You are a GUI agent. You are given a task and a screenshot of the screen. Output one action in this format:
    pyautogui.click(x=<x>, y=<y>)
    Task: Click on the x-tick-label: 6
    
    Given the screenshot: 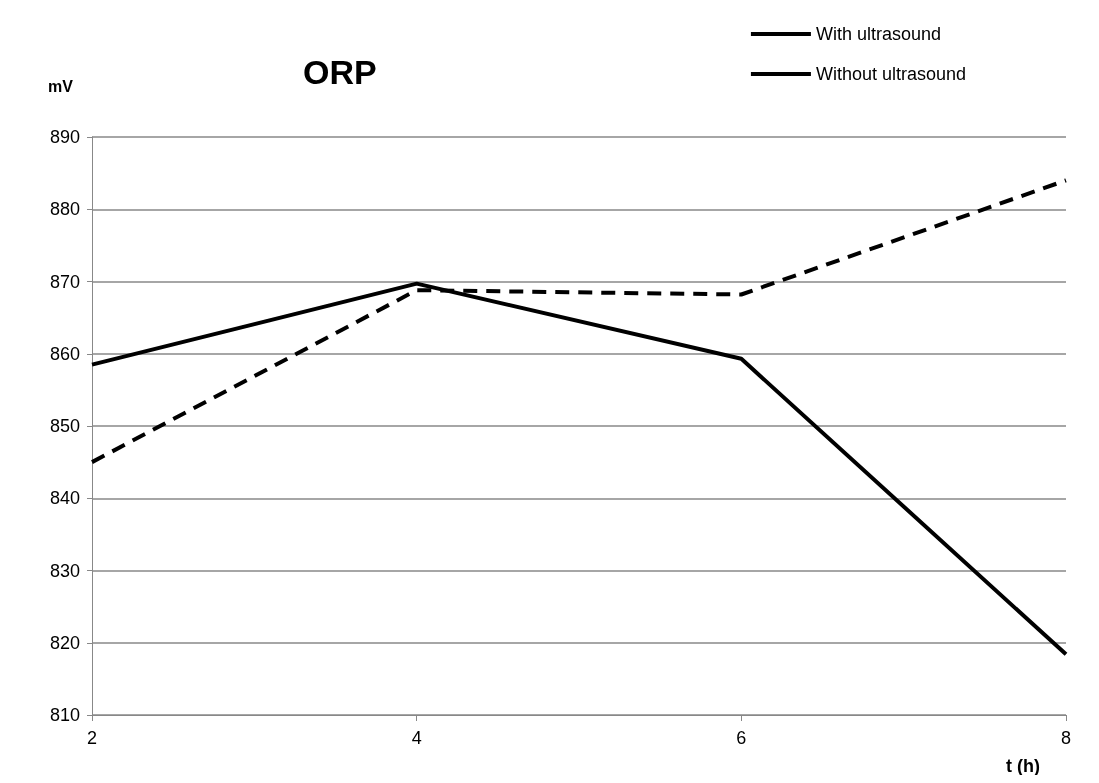 What is the action you would take?
    pyautogui.click(x=741, y=738)
    